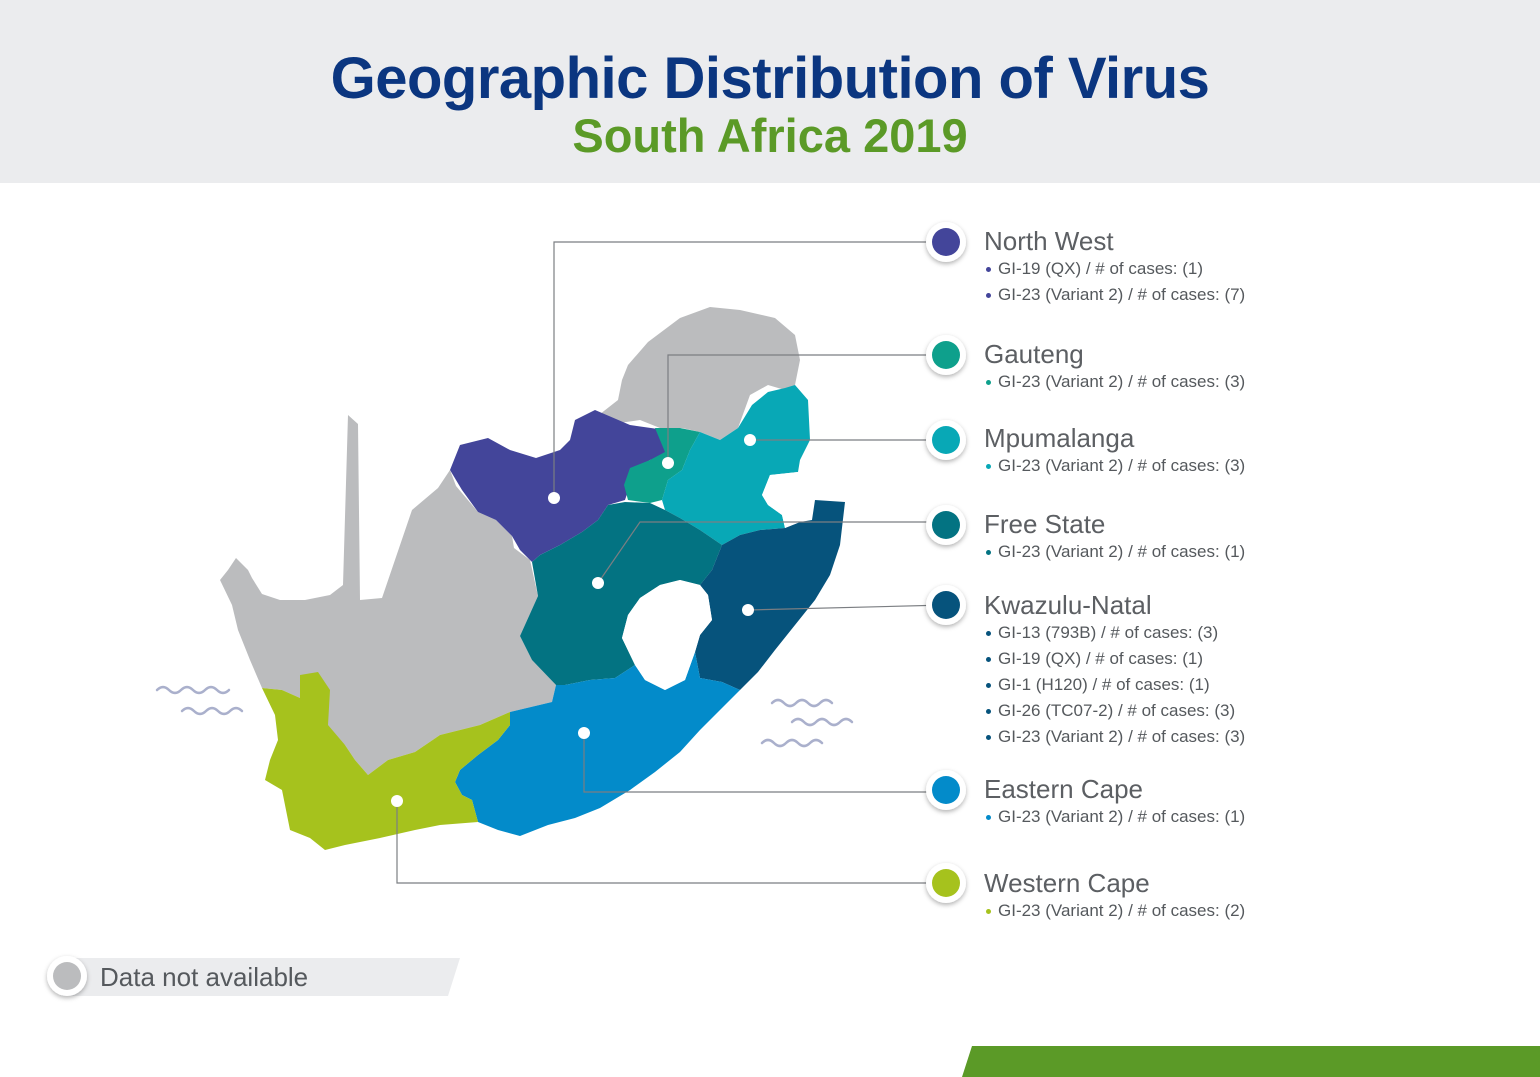  Describe the element at coordinates (946, 440) in the screenshot. I see `legend-circle-mpumalanga` at that location.